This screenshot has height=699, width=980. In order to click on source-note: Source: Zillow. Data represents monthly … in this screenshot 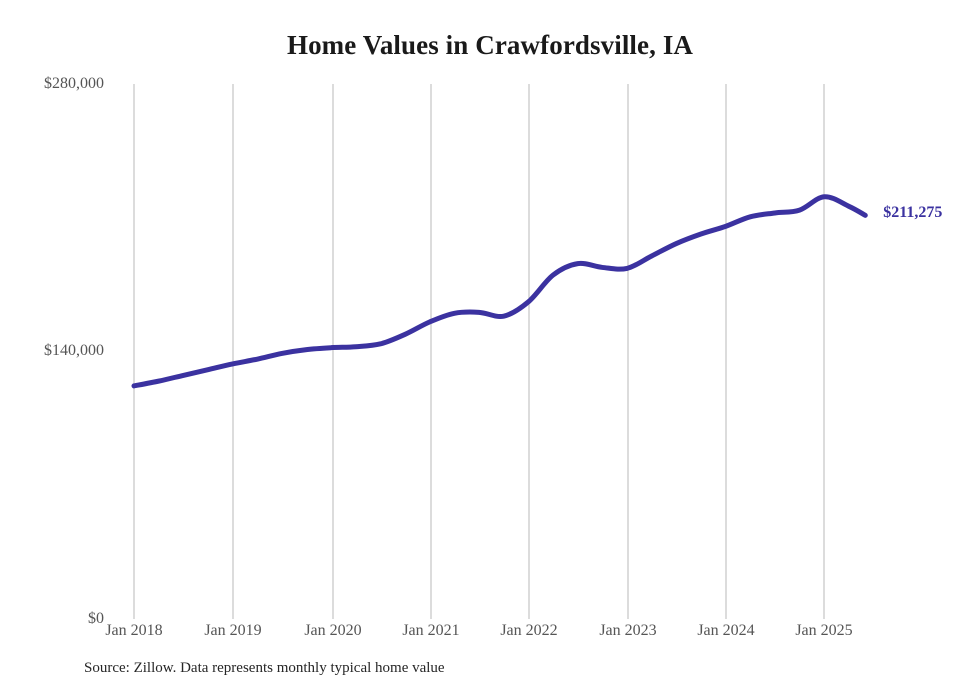, I will do `click(264, 668)`.